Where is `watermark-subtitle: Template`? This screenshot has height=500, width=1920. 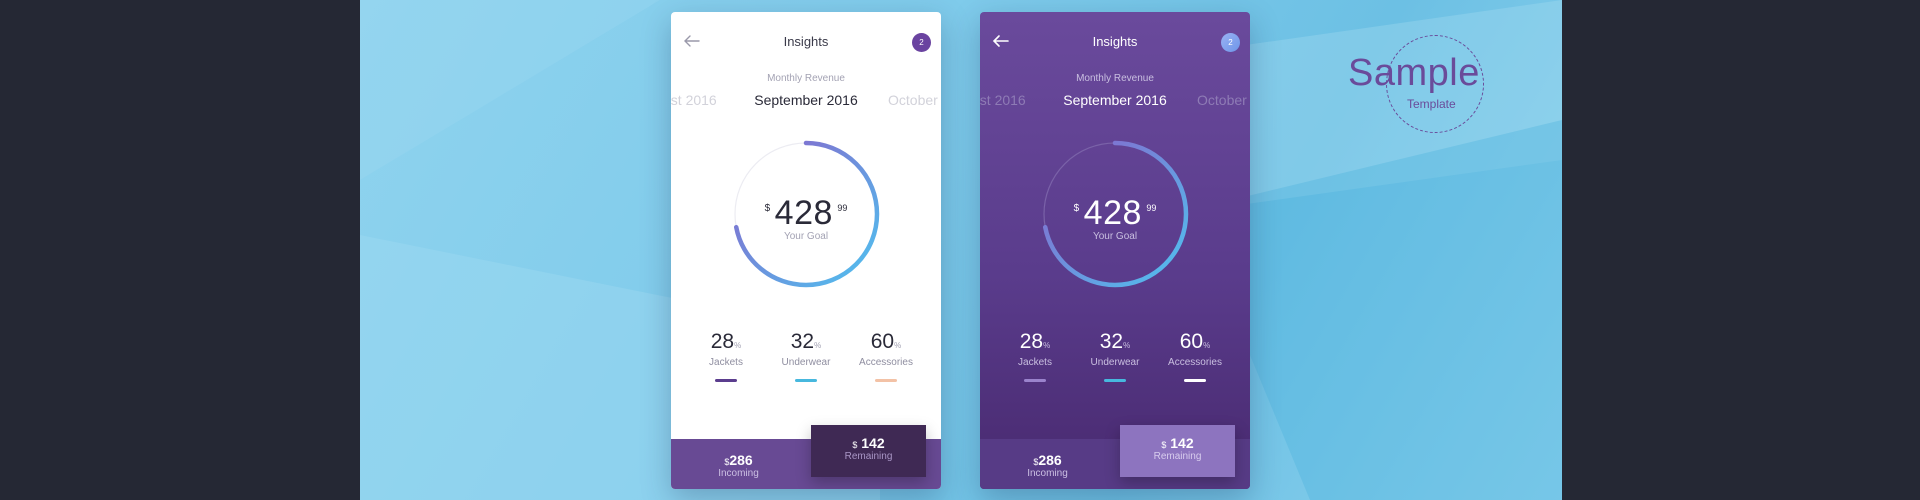 watermark-subtitle: Template is located at coordinates (1431, 104).